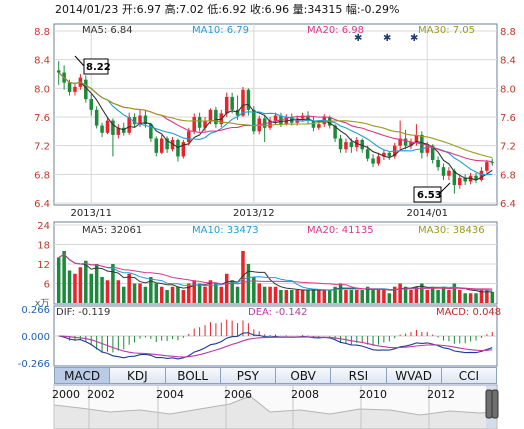  I want to click on price-tick-label-right: 8.8, so click(508, 32).